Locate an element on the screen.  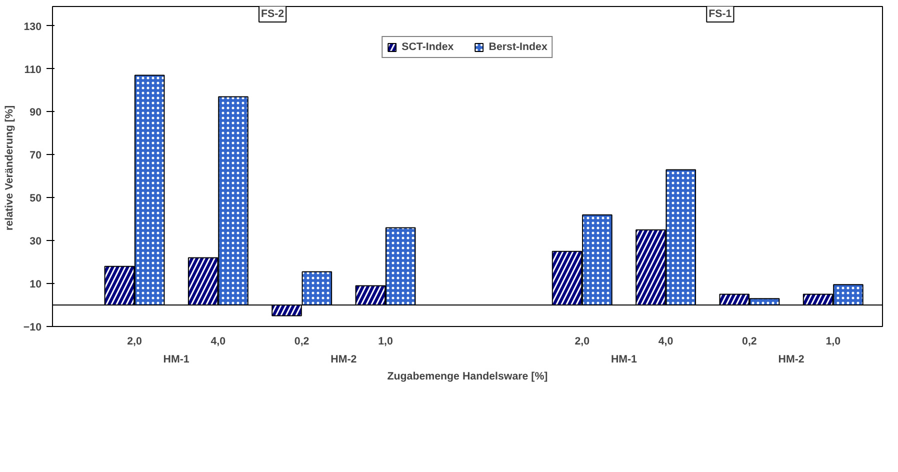
y-tick-label: −10 is located at coordinates (32, 328).